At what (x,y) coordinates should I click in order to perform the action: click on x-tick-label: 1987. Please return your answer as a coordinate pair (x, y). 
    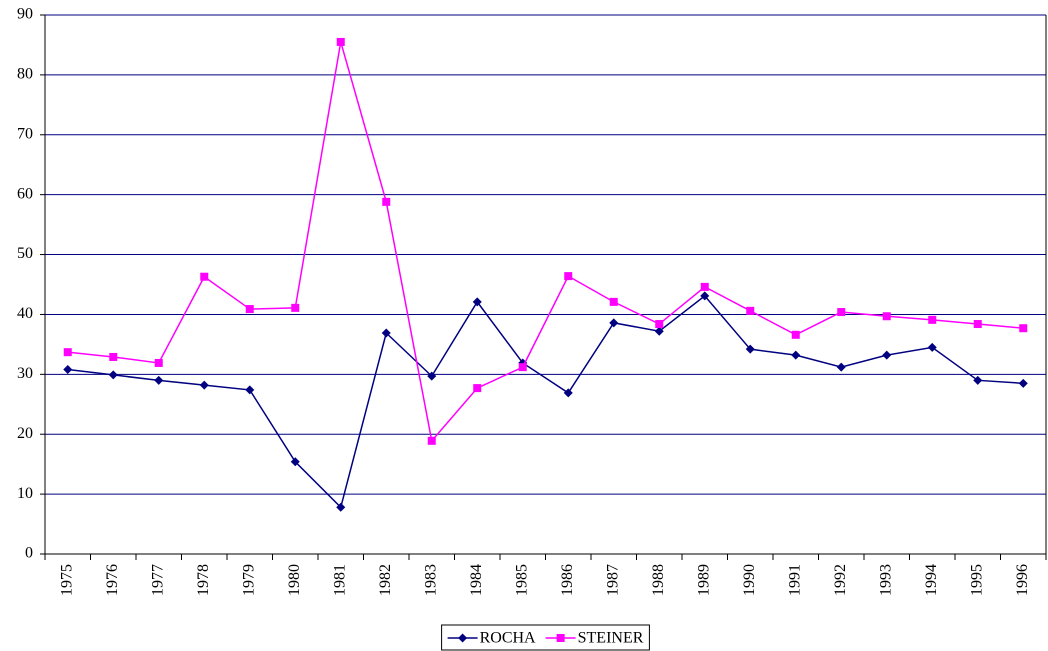
    Looking at the image, I should click on (612, 580).